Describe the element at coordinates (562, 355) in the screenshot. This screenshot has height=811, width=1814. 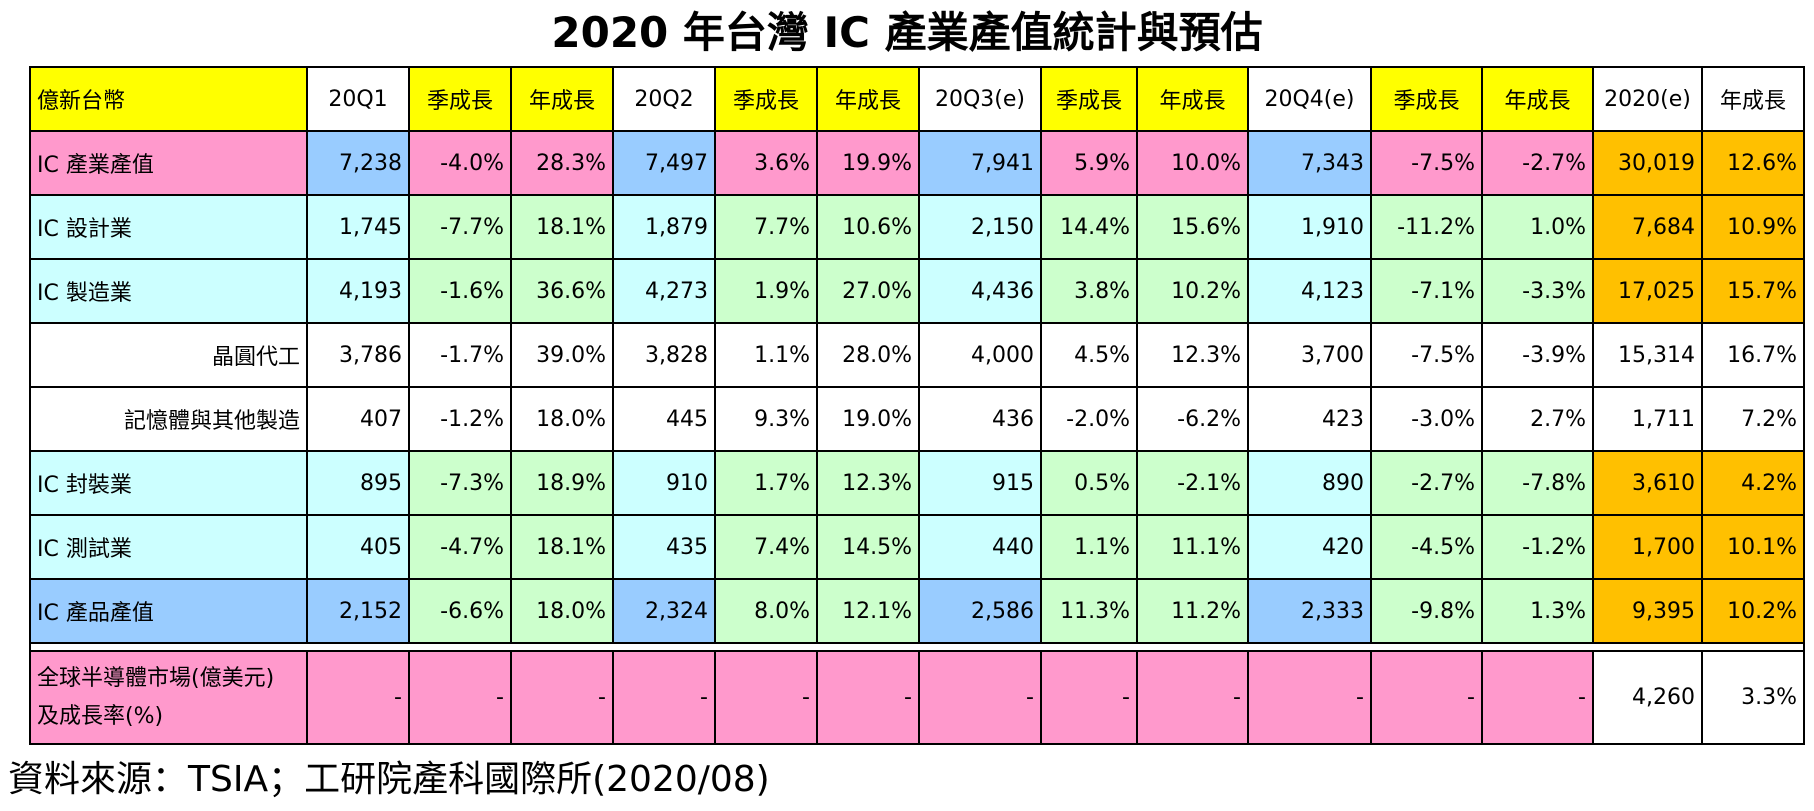
I see `data-cell: 39.0%` at that location.